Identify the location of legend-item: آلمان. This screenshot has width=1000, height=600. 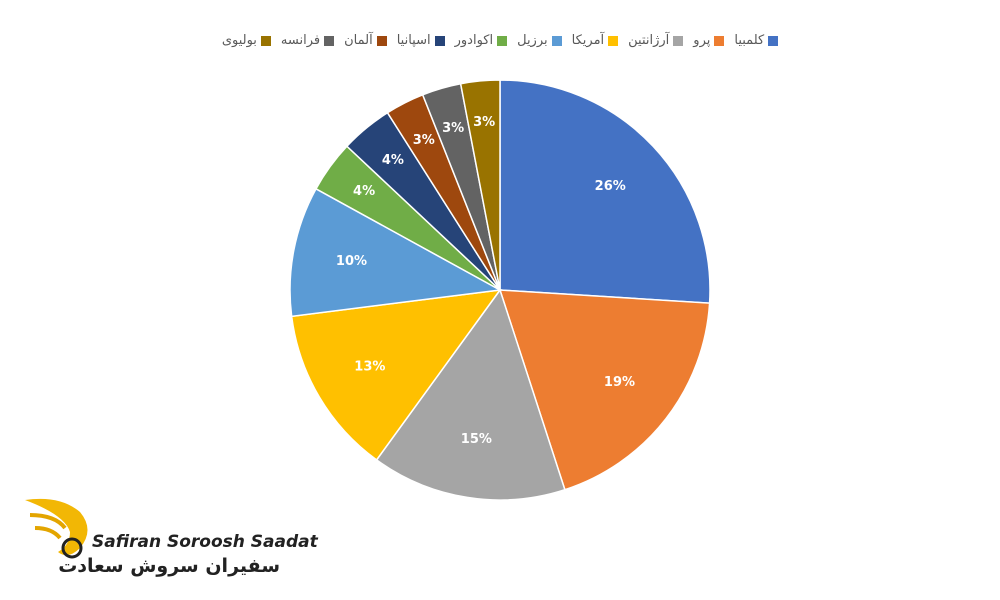
(365, 40).